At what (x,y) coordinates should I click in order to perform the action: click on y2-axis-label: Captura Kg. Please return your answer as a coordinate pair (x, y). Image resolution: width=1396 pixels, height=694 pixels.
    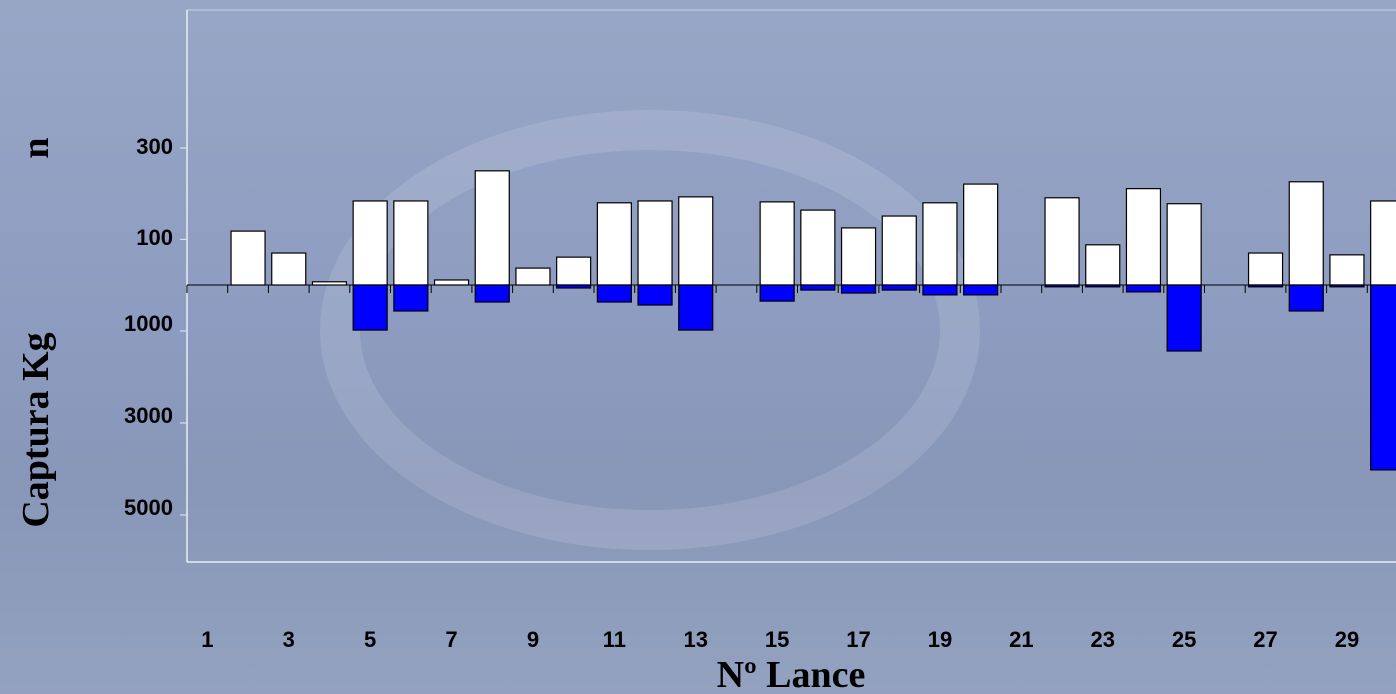
    Looking at the image, I should click on (36, 429).